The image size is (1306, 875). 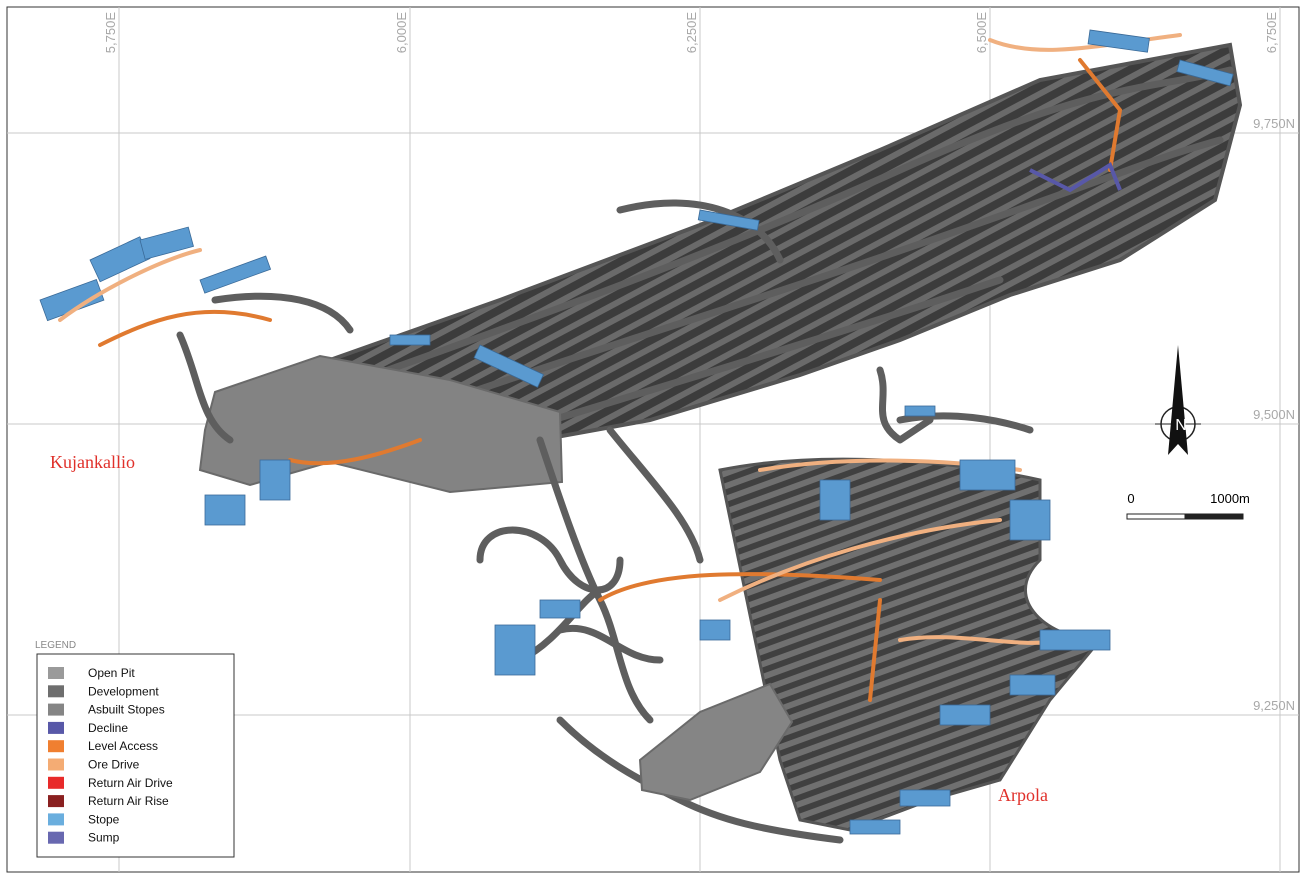 I want to click on legend-label: Stope, so click(x=104, y=819).